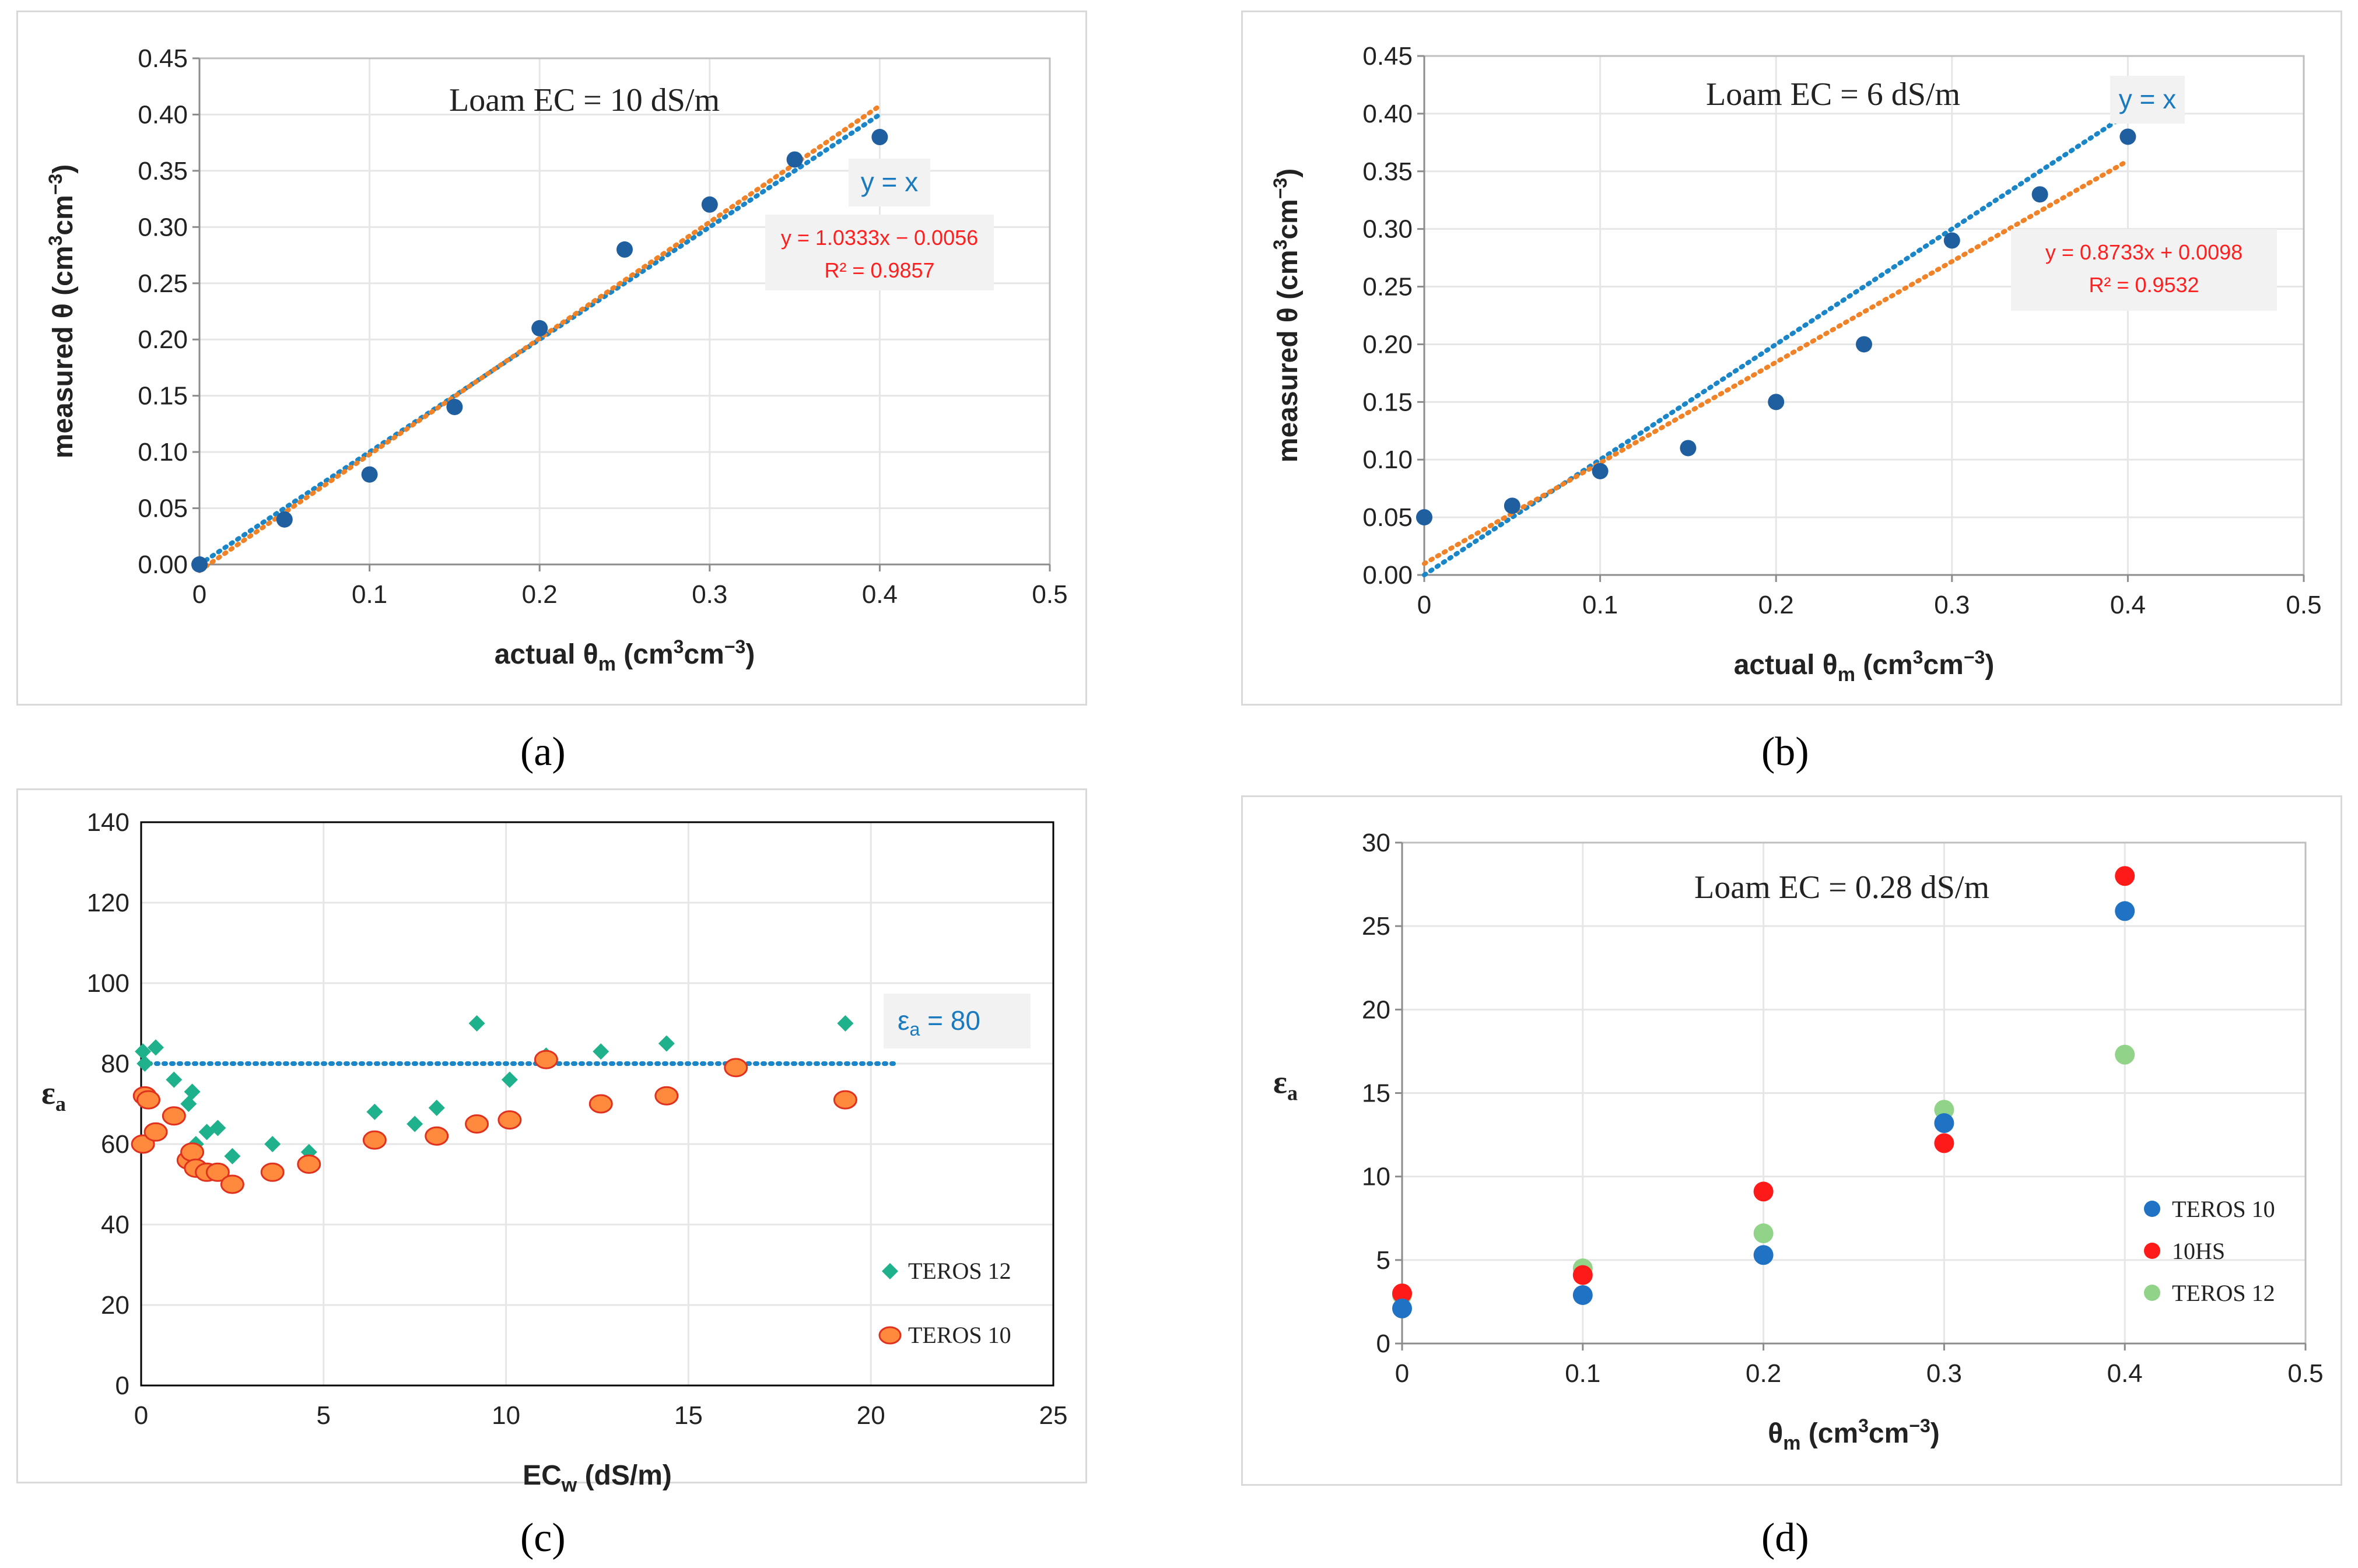 The width and height of the screenshot is (2358, 1568). Describe the element at coordinates (1424, 605) in the screenshot. I see `chart-b-x-tick-label: 0` at that location.